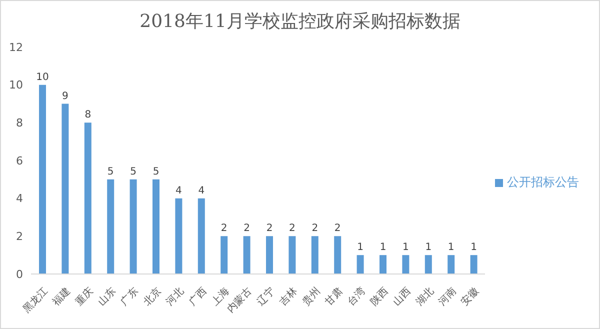 This screenshot has height=329, width=600. I want to click on x-tick-label: 台湾, so click(356, 296).